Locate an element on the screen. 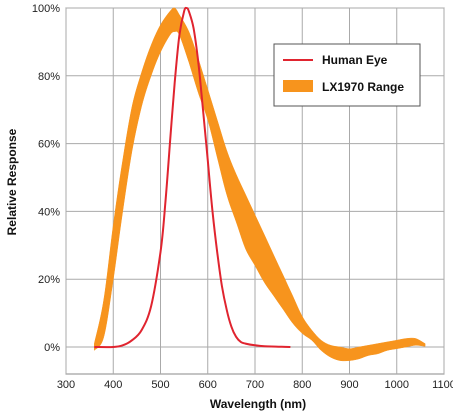 The image size is (453, 417). y-tick-label: 100% is located at coordinates (46, 9).